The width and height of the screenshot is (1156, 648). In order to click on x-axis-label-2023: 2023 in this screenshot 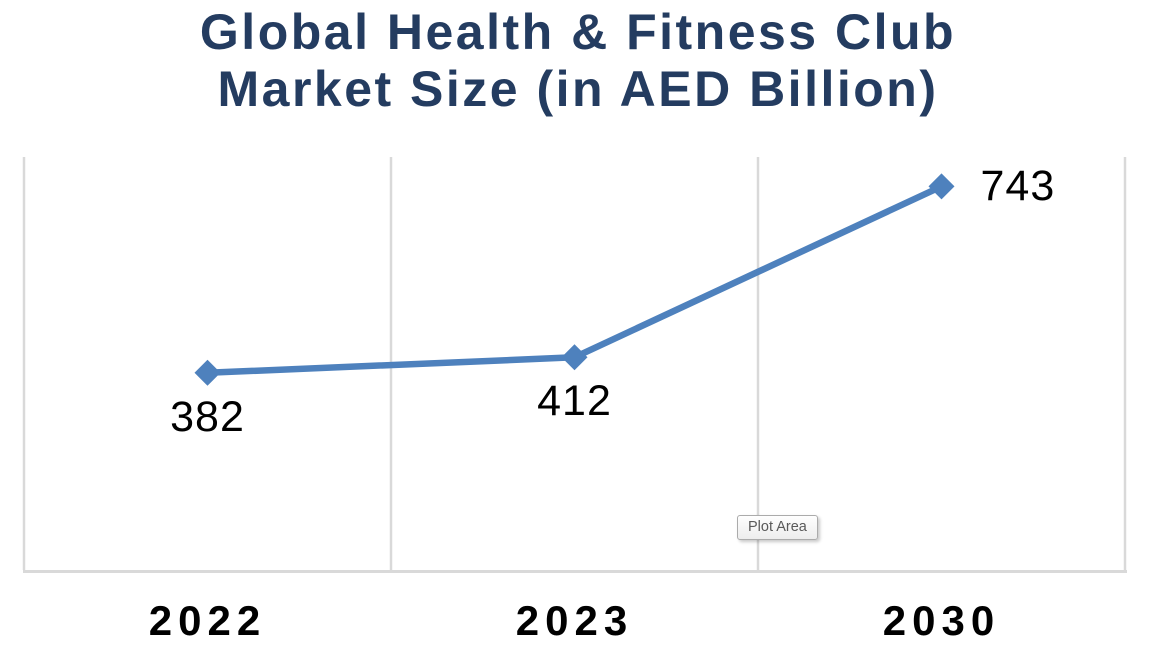, I will do `click(574, 620)`.